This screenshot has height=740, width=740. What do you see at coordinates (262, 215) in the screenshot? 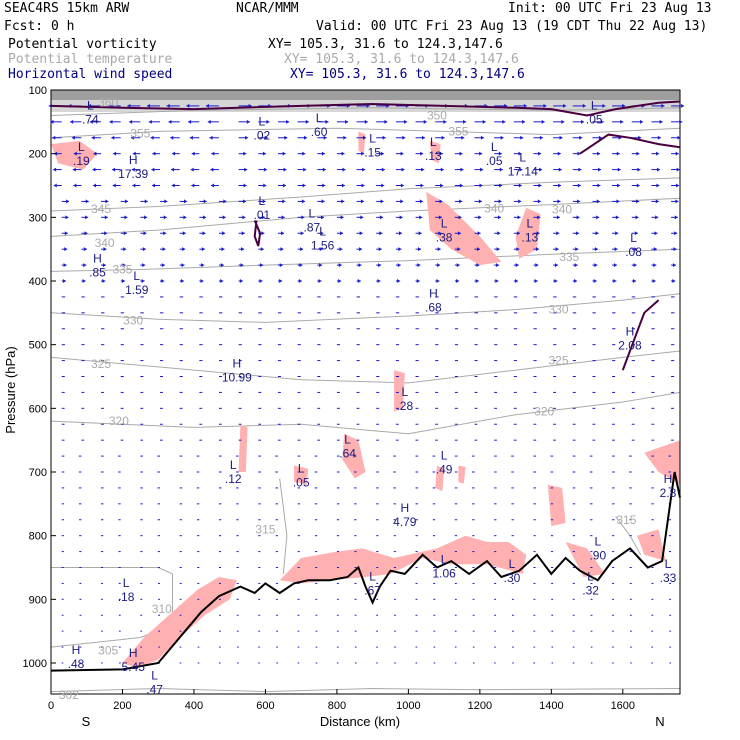
I see `extremum-value-label: .01` at bounding box center [262, 215].